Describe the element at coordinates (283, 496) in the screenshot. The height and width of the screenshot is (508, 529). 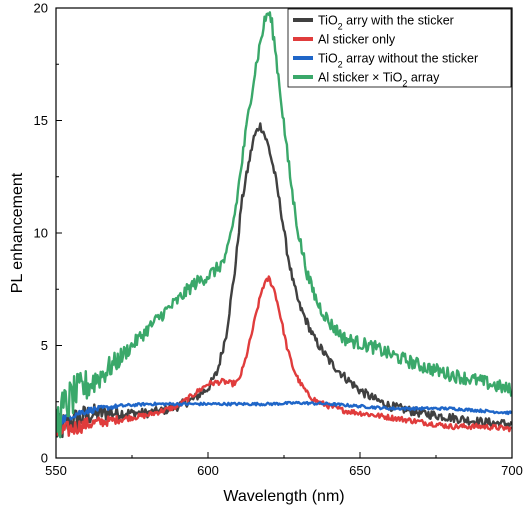
I see `x-axis-title: Wavelength (nm)` at that location.